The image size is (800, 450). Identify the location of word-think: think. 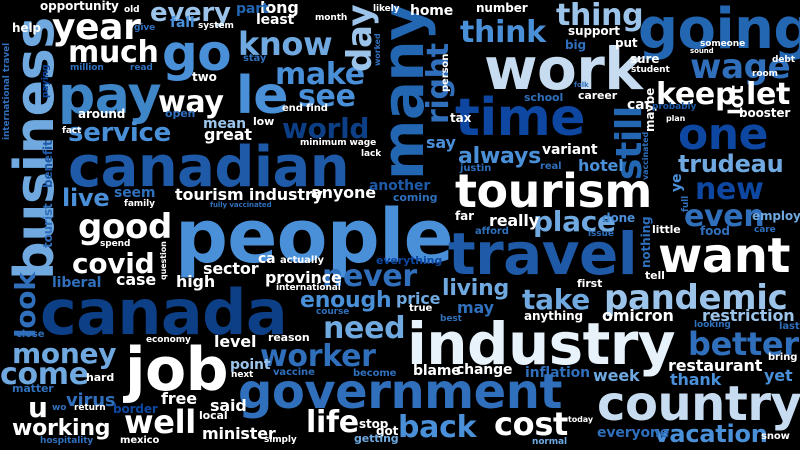
(503, 32).